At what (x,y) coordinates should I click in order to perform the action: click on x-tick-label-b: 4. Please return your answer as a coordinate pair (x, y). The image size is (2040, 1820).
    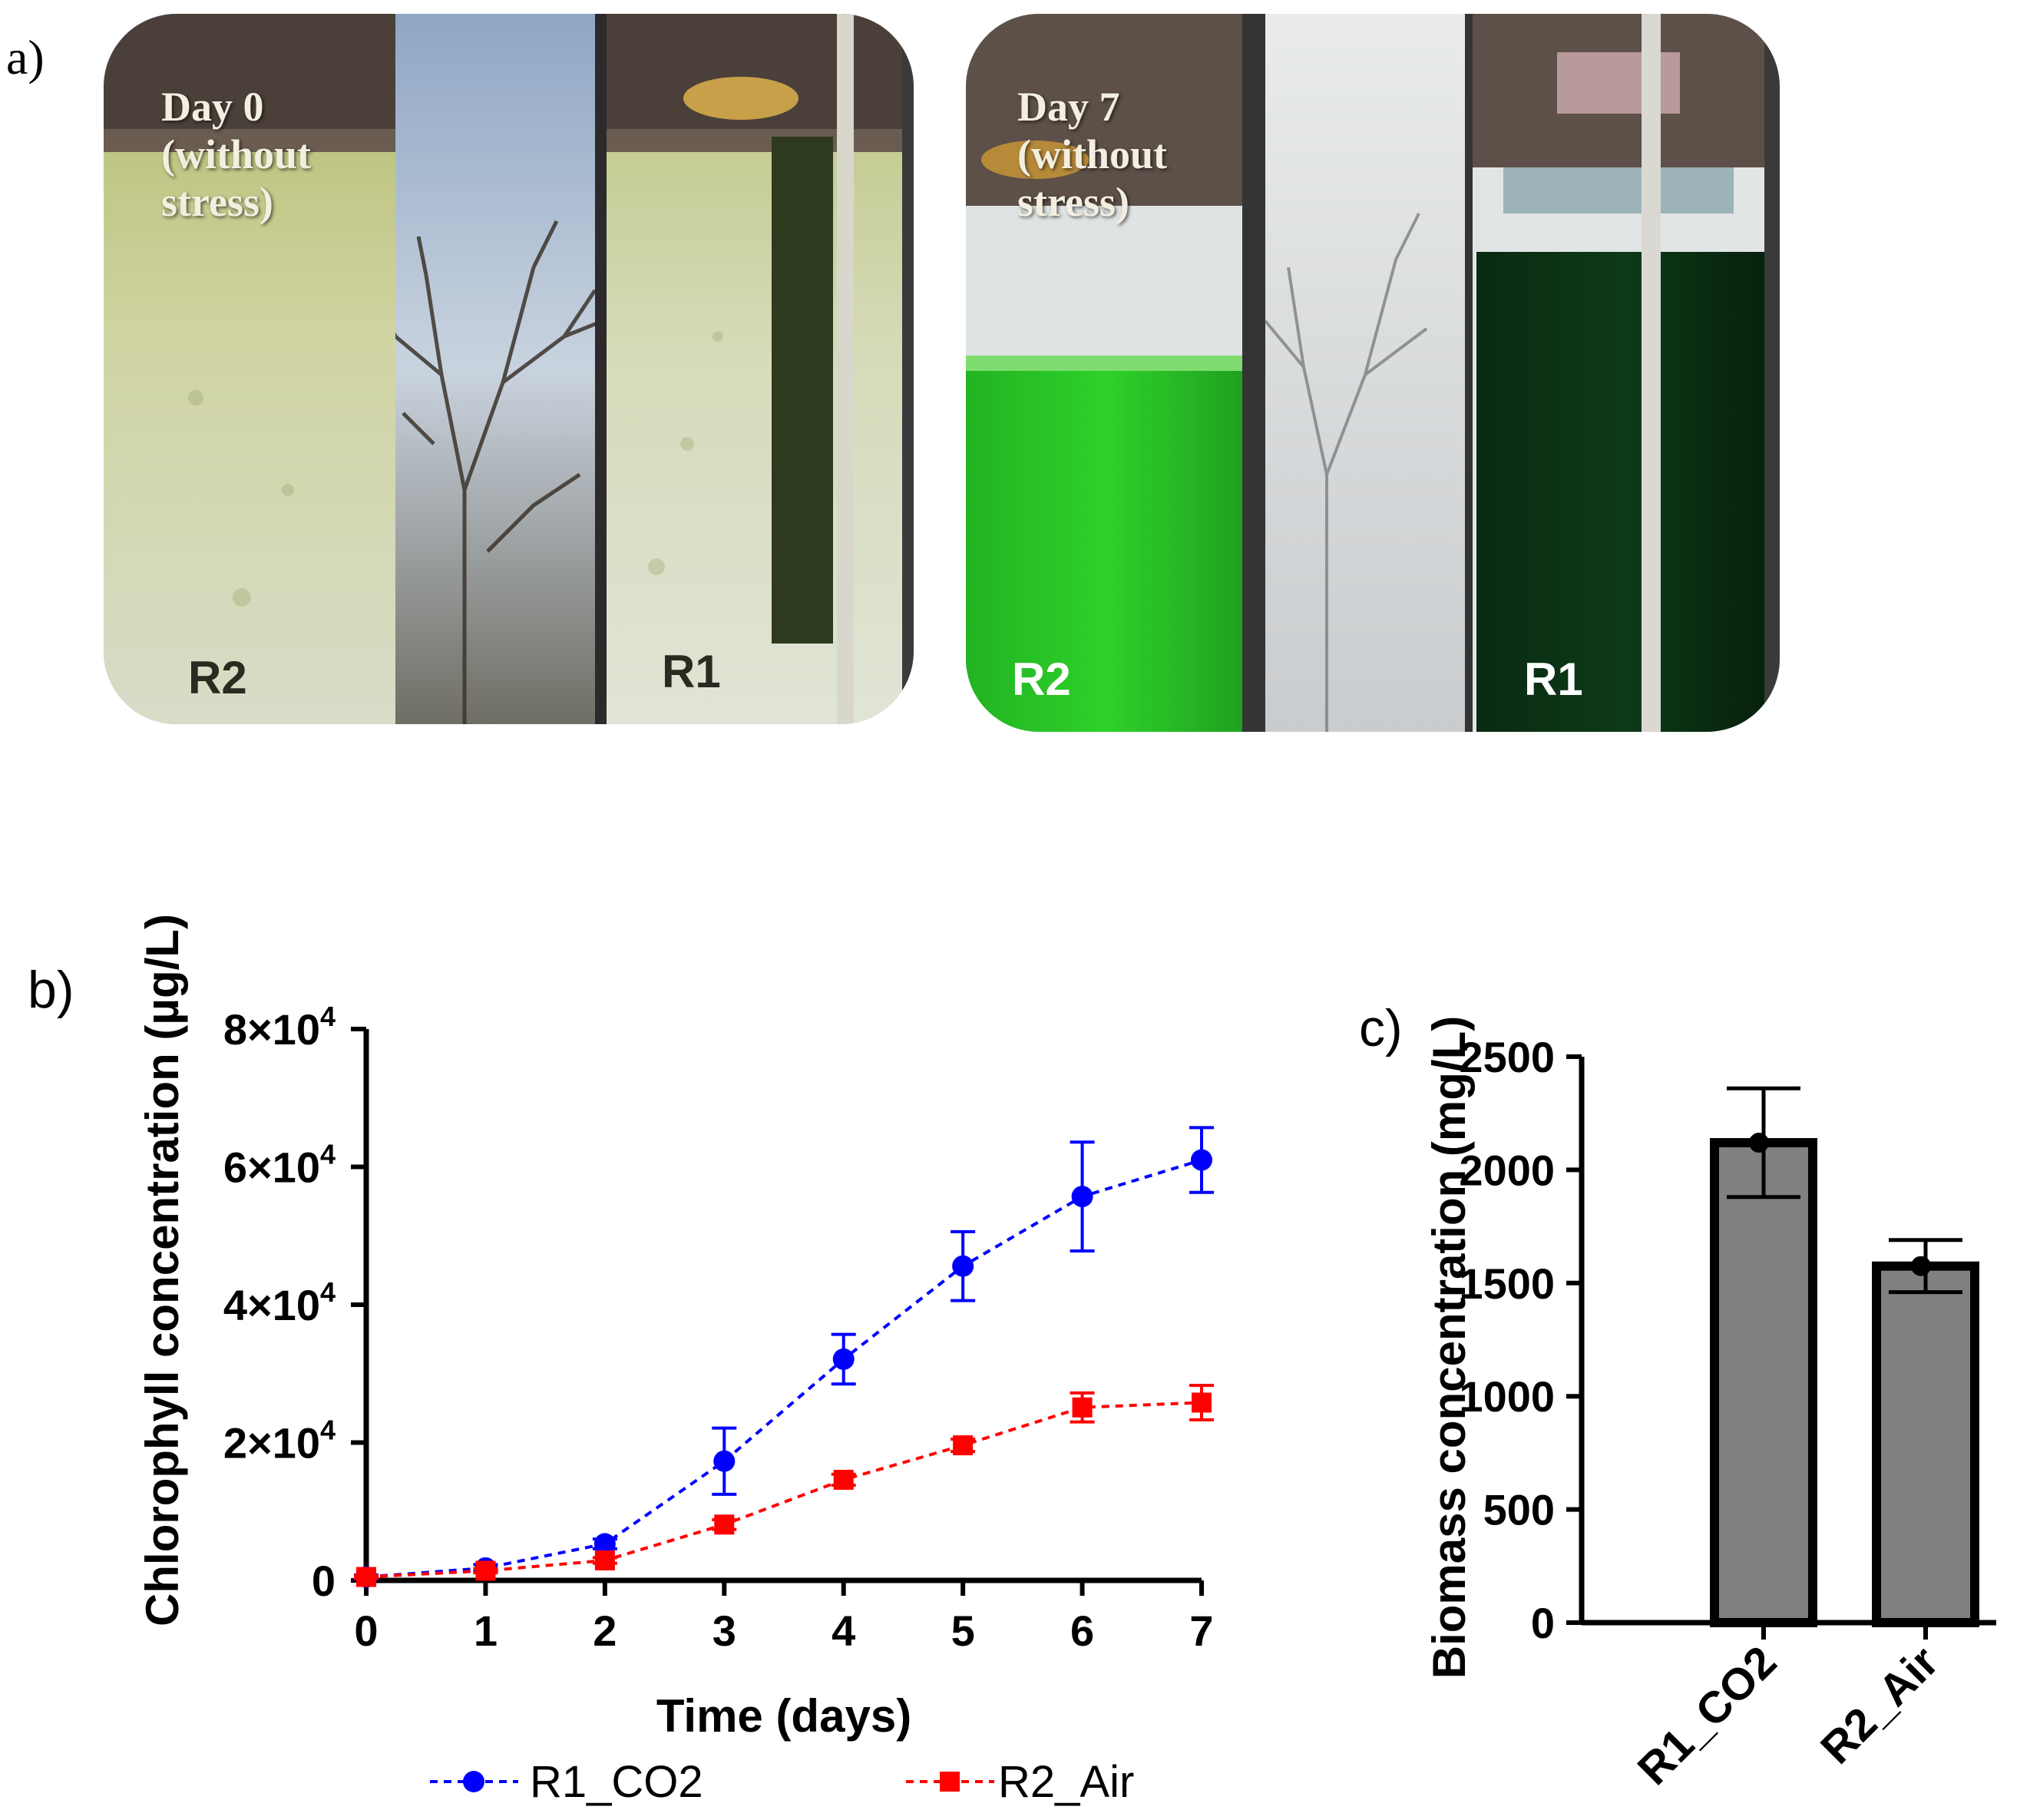
    Looking at the image, I should click on (843, 1631).